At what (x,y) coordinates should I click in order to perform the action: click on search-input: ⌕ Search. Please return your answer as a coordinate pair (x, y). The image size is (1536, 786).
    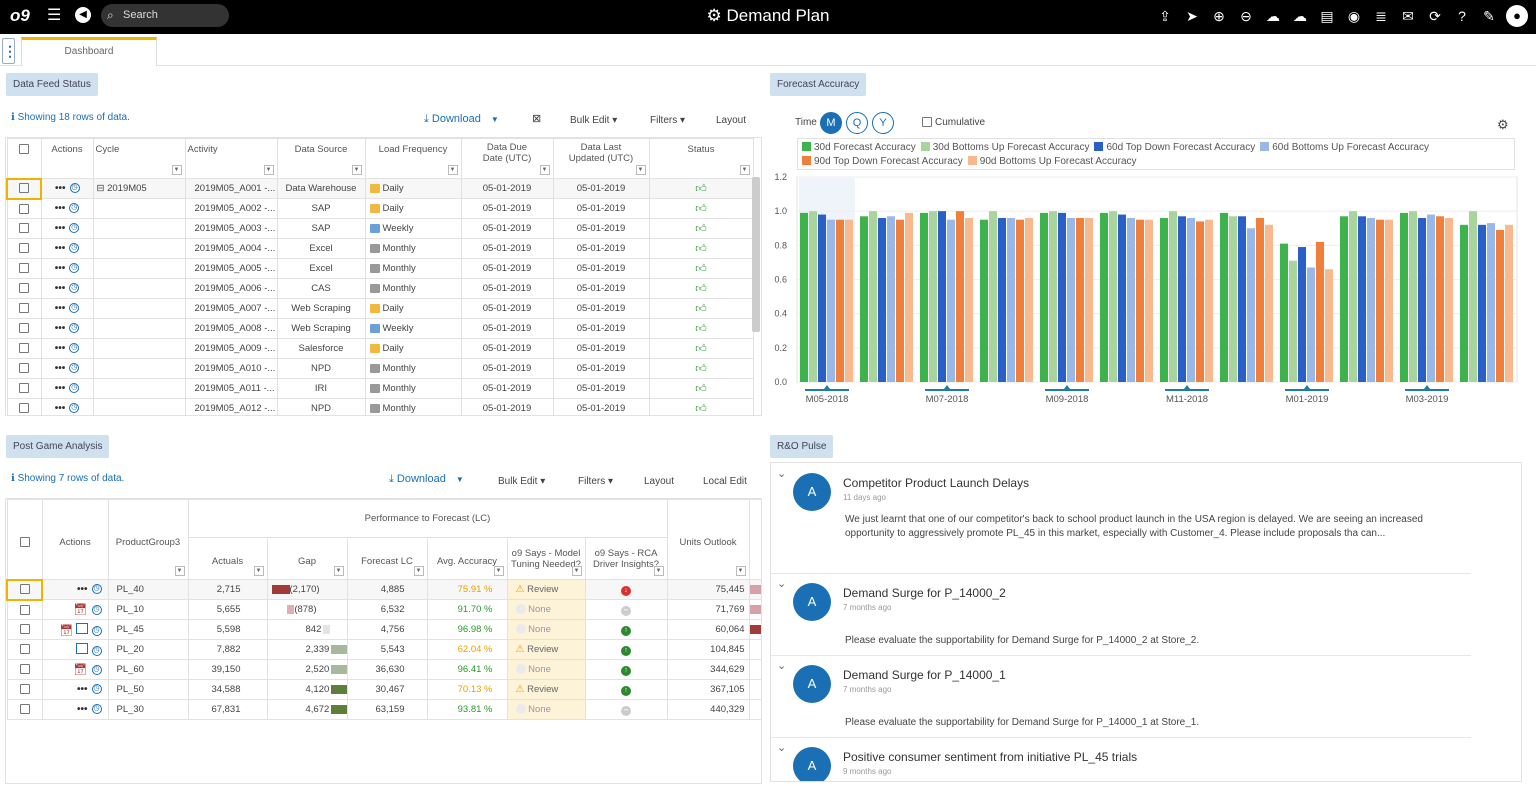
    Looking at the image, I should click on (165, 15).